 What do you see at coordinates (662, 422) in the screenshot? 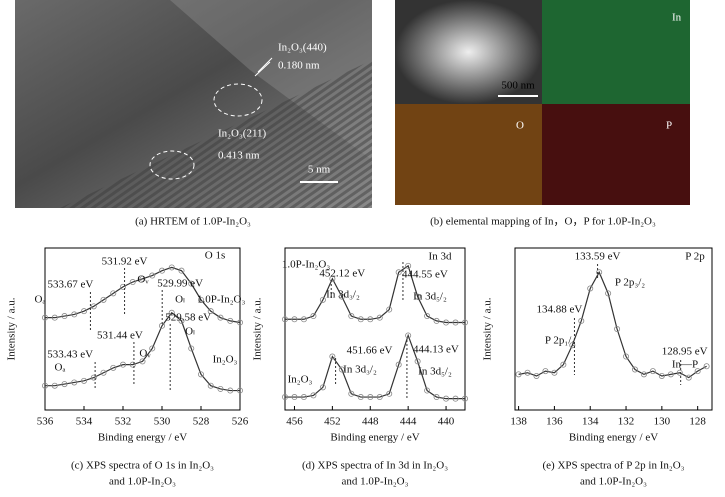
I see `x-tick-label: 130` at bounding box center [662, 422].